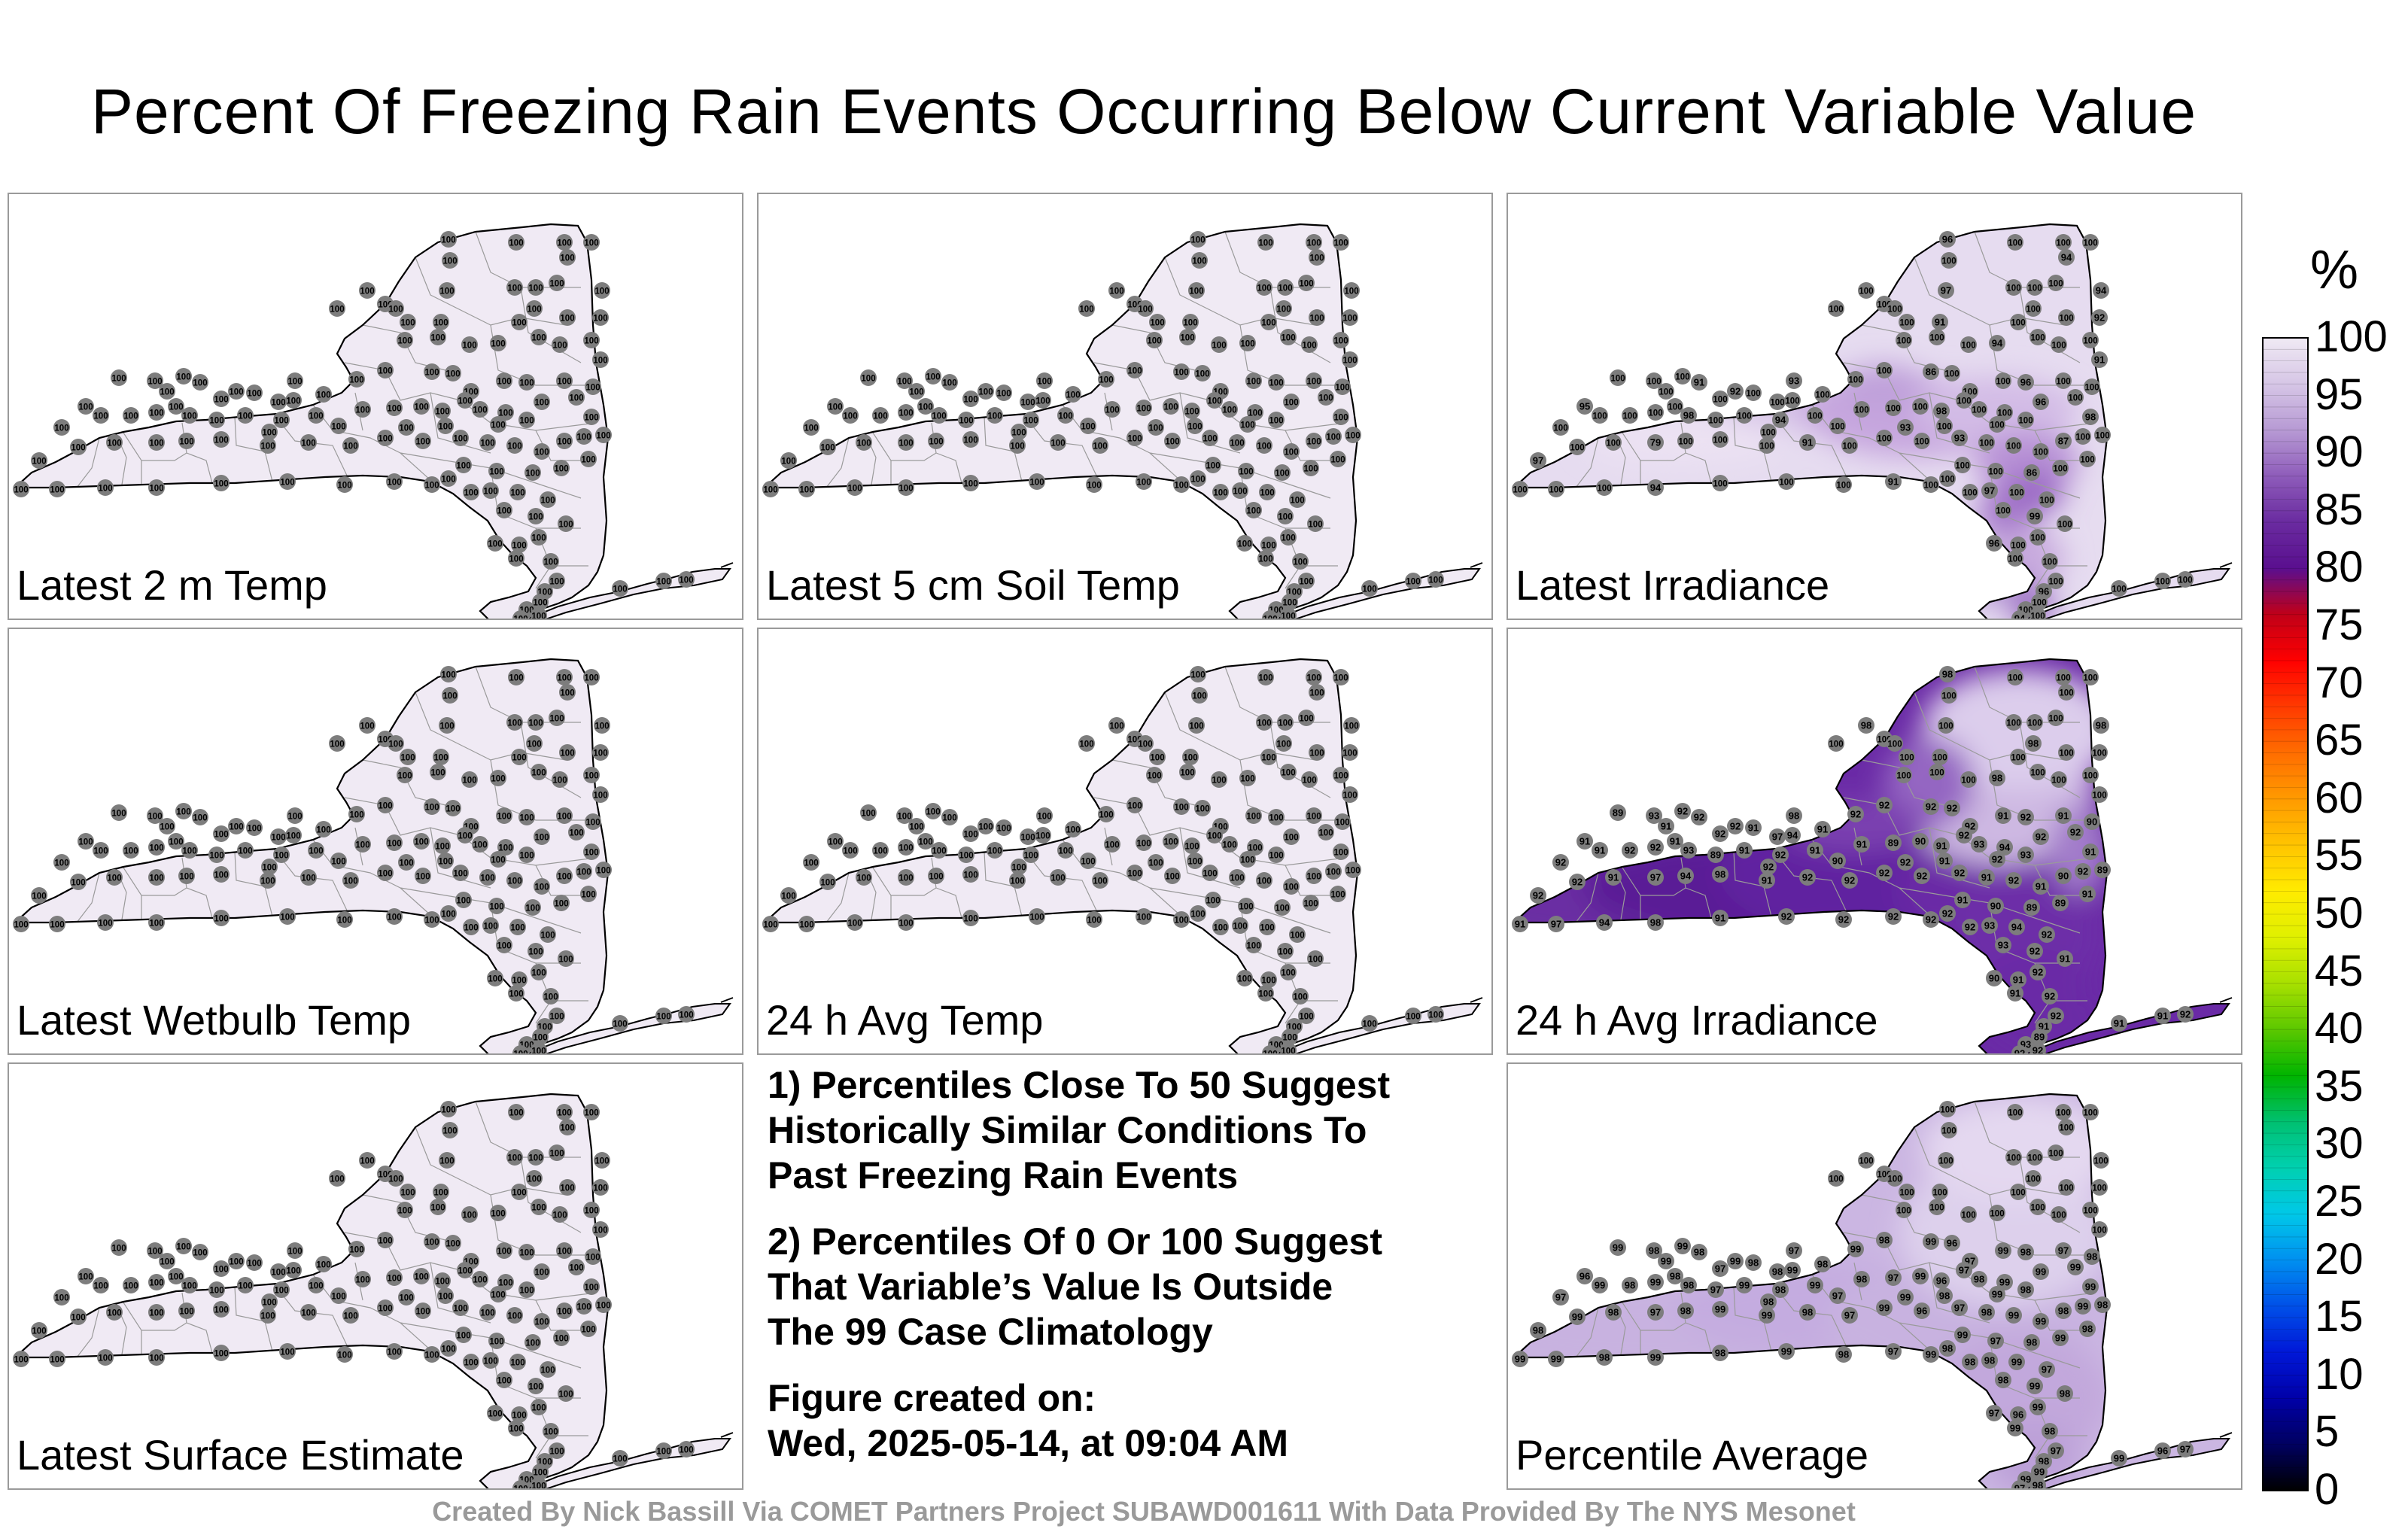  What do you see at coordinates (1990, 291) in the screenshot?
I see `county-line` at bounding box center [1990, 291].